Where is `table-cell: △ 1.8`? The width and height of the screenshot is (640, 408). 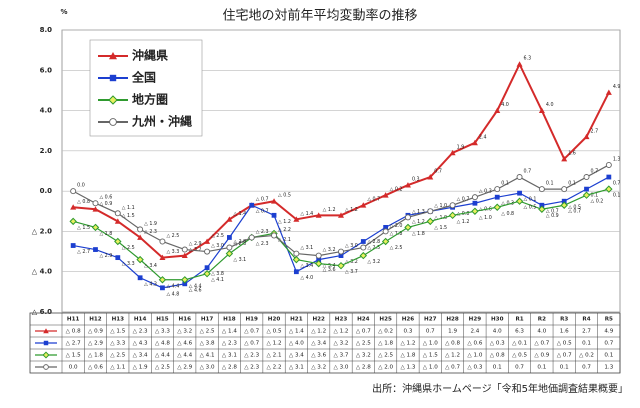
table-cell: △ 1.8 is located at coordinates (95, 356).